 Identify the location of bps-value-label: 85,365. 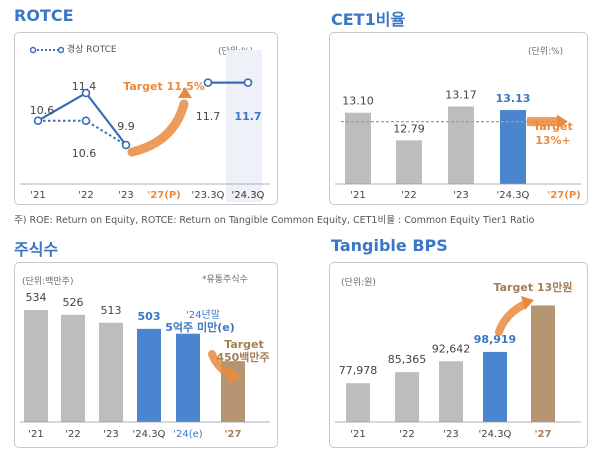
(407, 359).